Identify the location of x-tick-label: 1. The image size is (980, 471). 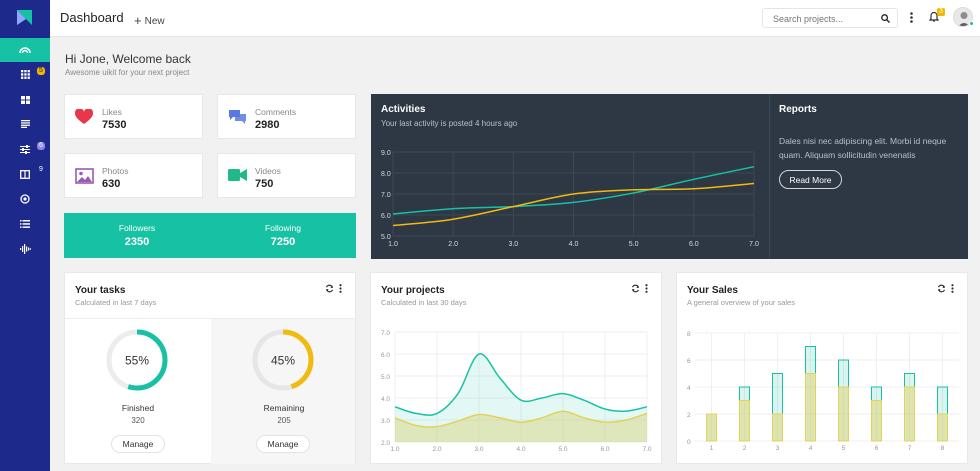
(712, 448).